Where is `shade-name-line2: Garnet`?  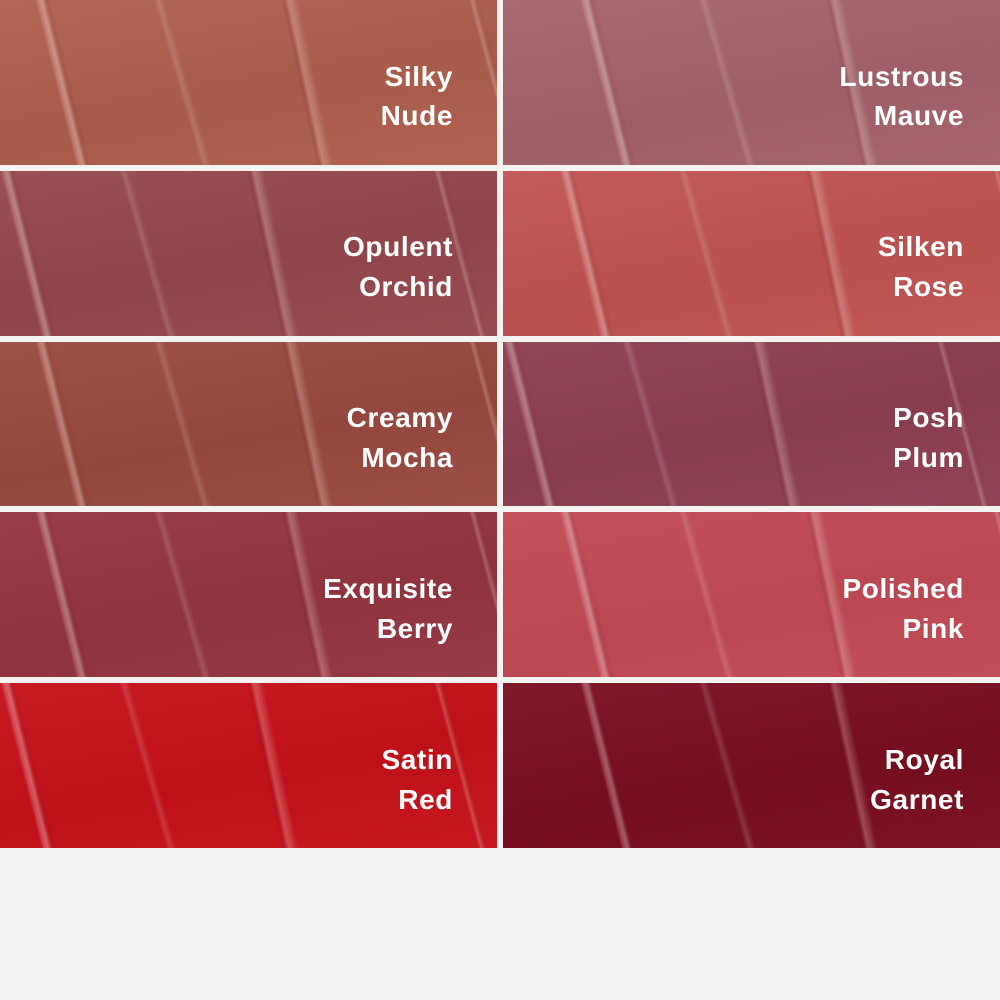
shade-name-line2: Garnet is located at coordinates (917, 799).